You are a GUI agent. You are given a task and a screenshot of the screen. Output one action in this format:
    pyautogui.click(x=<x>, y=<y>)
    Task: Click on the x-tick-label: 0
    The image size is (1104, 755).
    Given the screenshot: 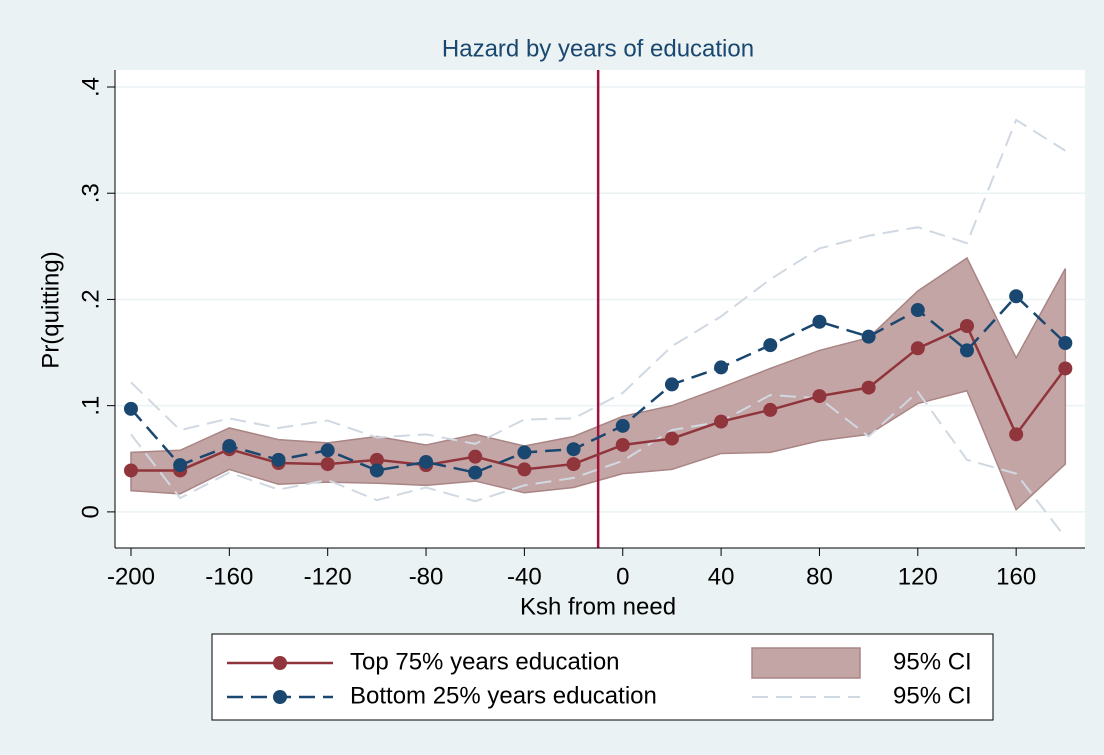 What is the action you would take?
    pyautogui.click(x=622, y=576)
    